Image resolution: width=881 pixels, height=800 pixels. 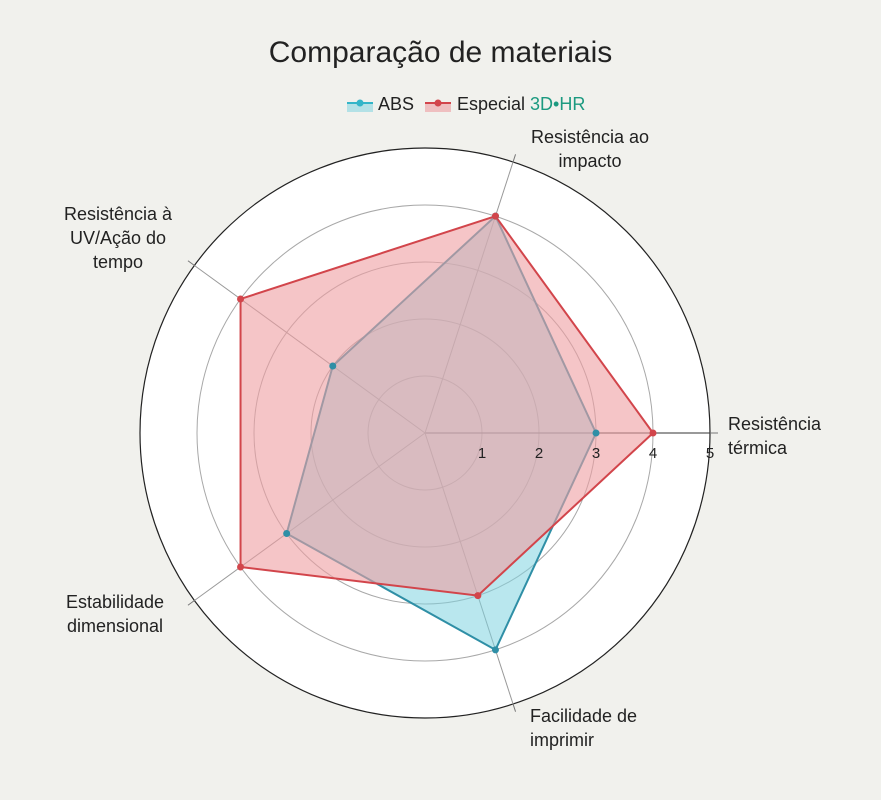 I want to click on r-tick-label: 3, so click(x=596, y=453).